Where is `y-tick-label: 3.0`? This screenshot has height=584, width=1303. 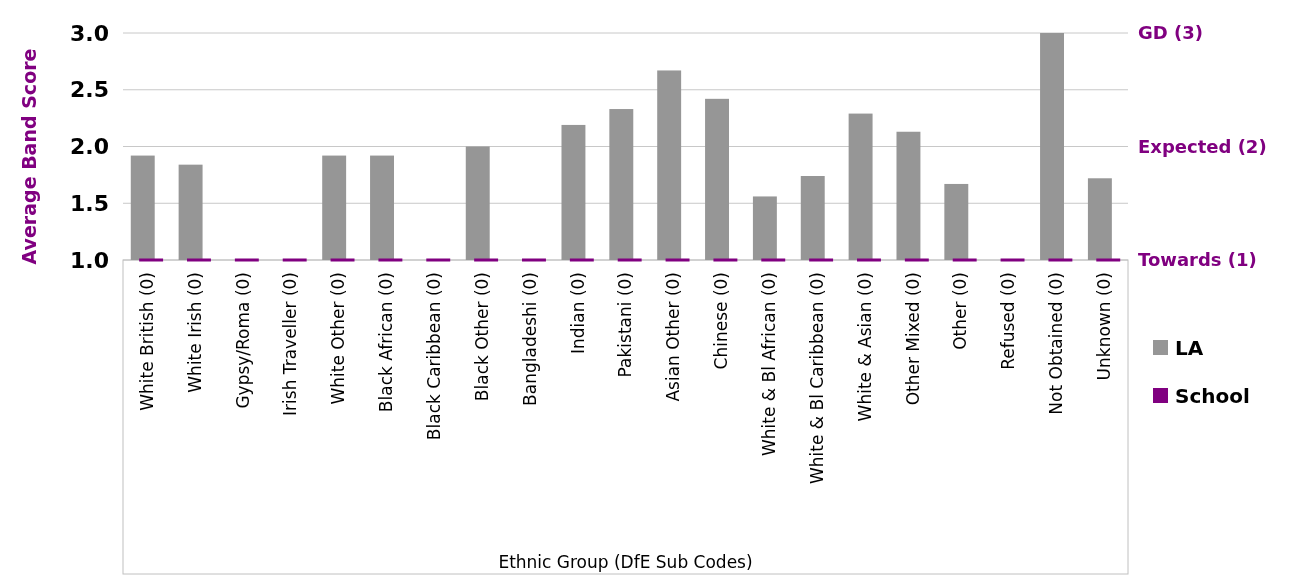
y-tick-label: 3.0 is located at coordinates (89, 33).